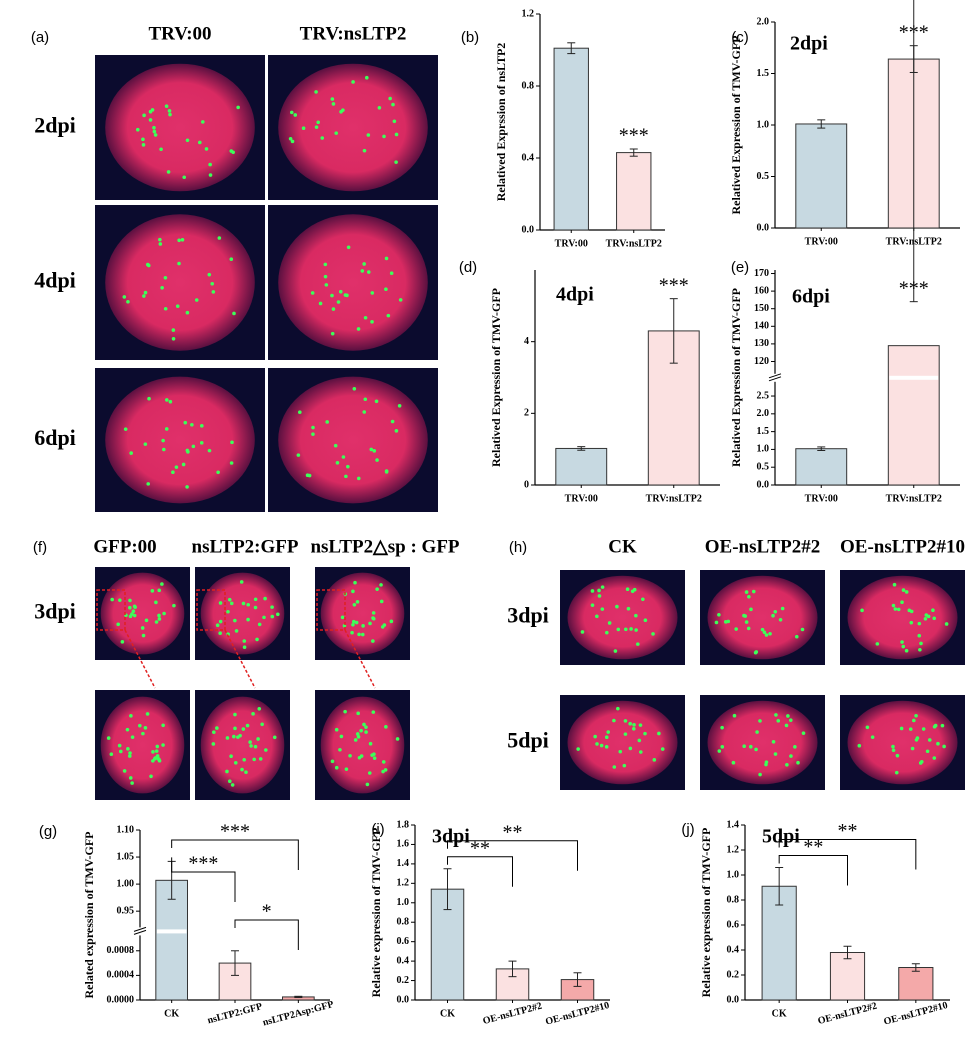 Image resolution: width=979 pixels, height=1063 pixels. What do you see at coordinates (298, 1014) in the screenshot?
I see `x-tick-label: nsLTP2Asp:GFP` at bounding box center [298, 1014].